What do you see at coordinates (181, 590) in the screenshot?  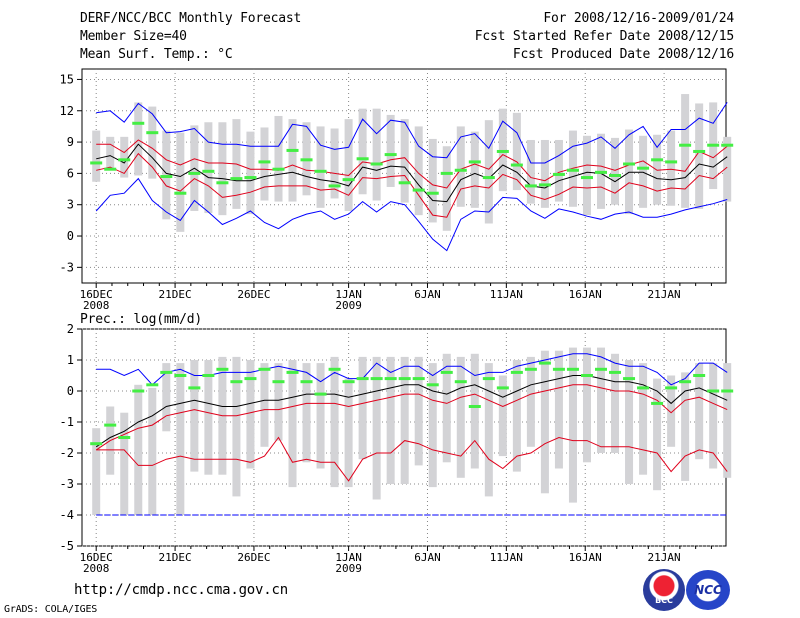 I see `footer-url: http://cmdp.ncc.cma.gov.cn` at bounding box center [181, 590].